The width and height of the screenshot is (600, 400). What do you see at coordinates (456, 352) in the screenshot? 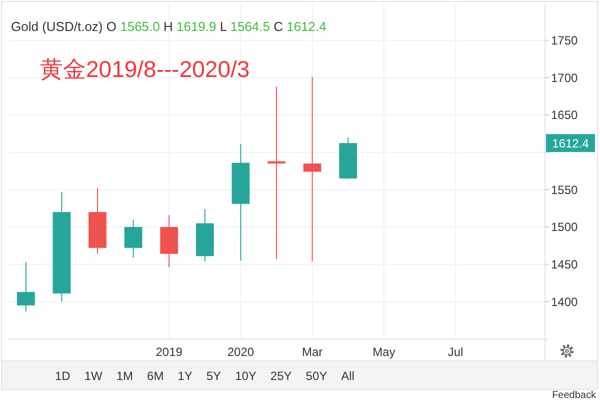
I see `x-tick-label: Jul` at bounding box center [456, 352].